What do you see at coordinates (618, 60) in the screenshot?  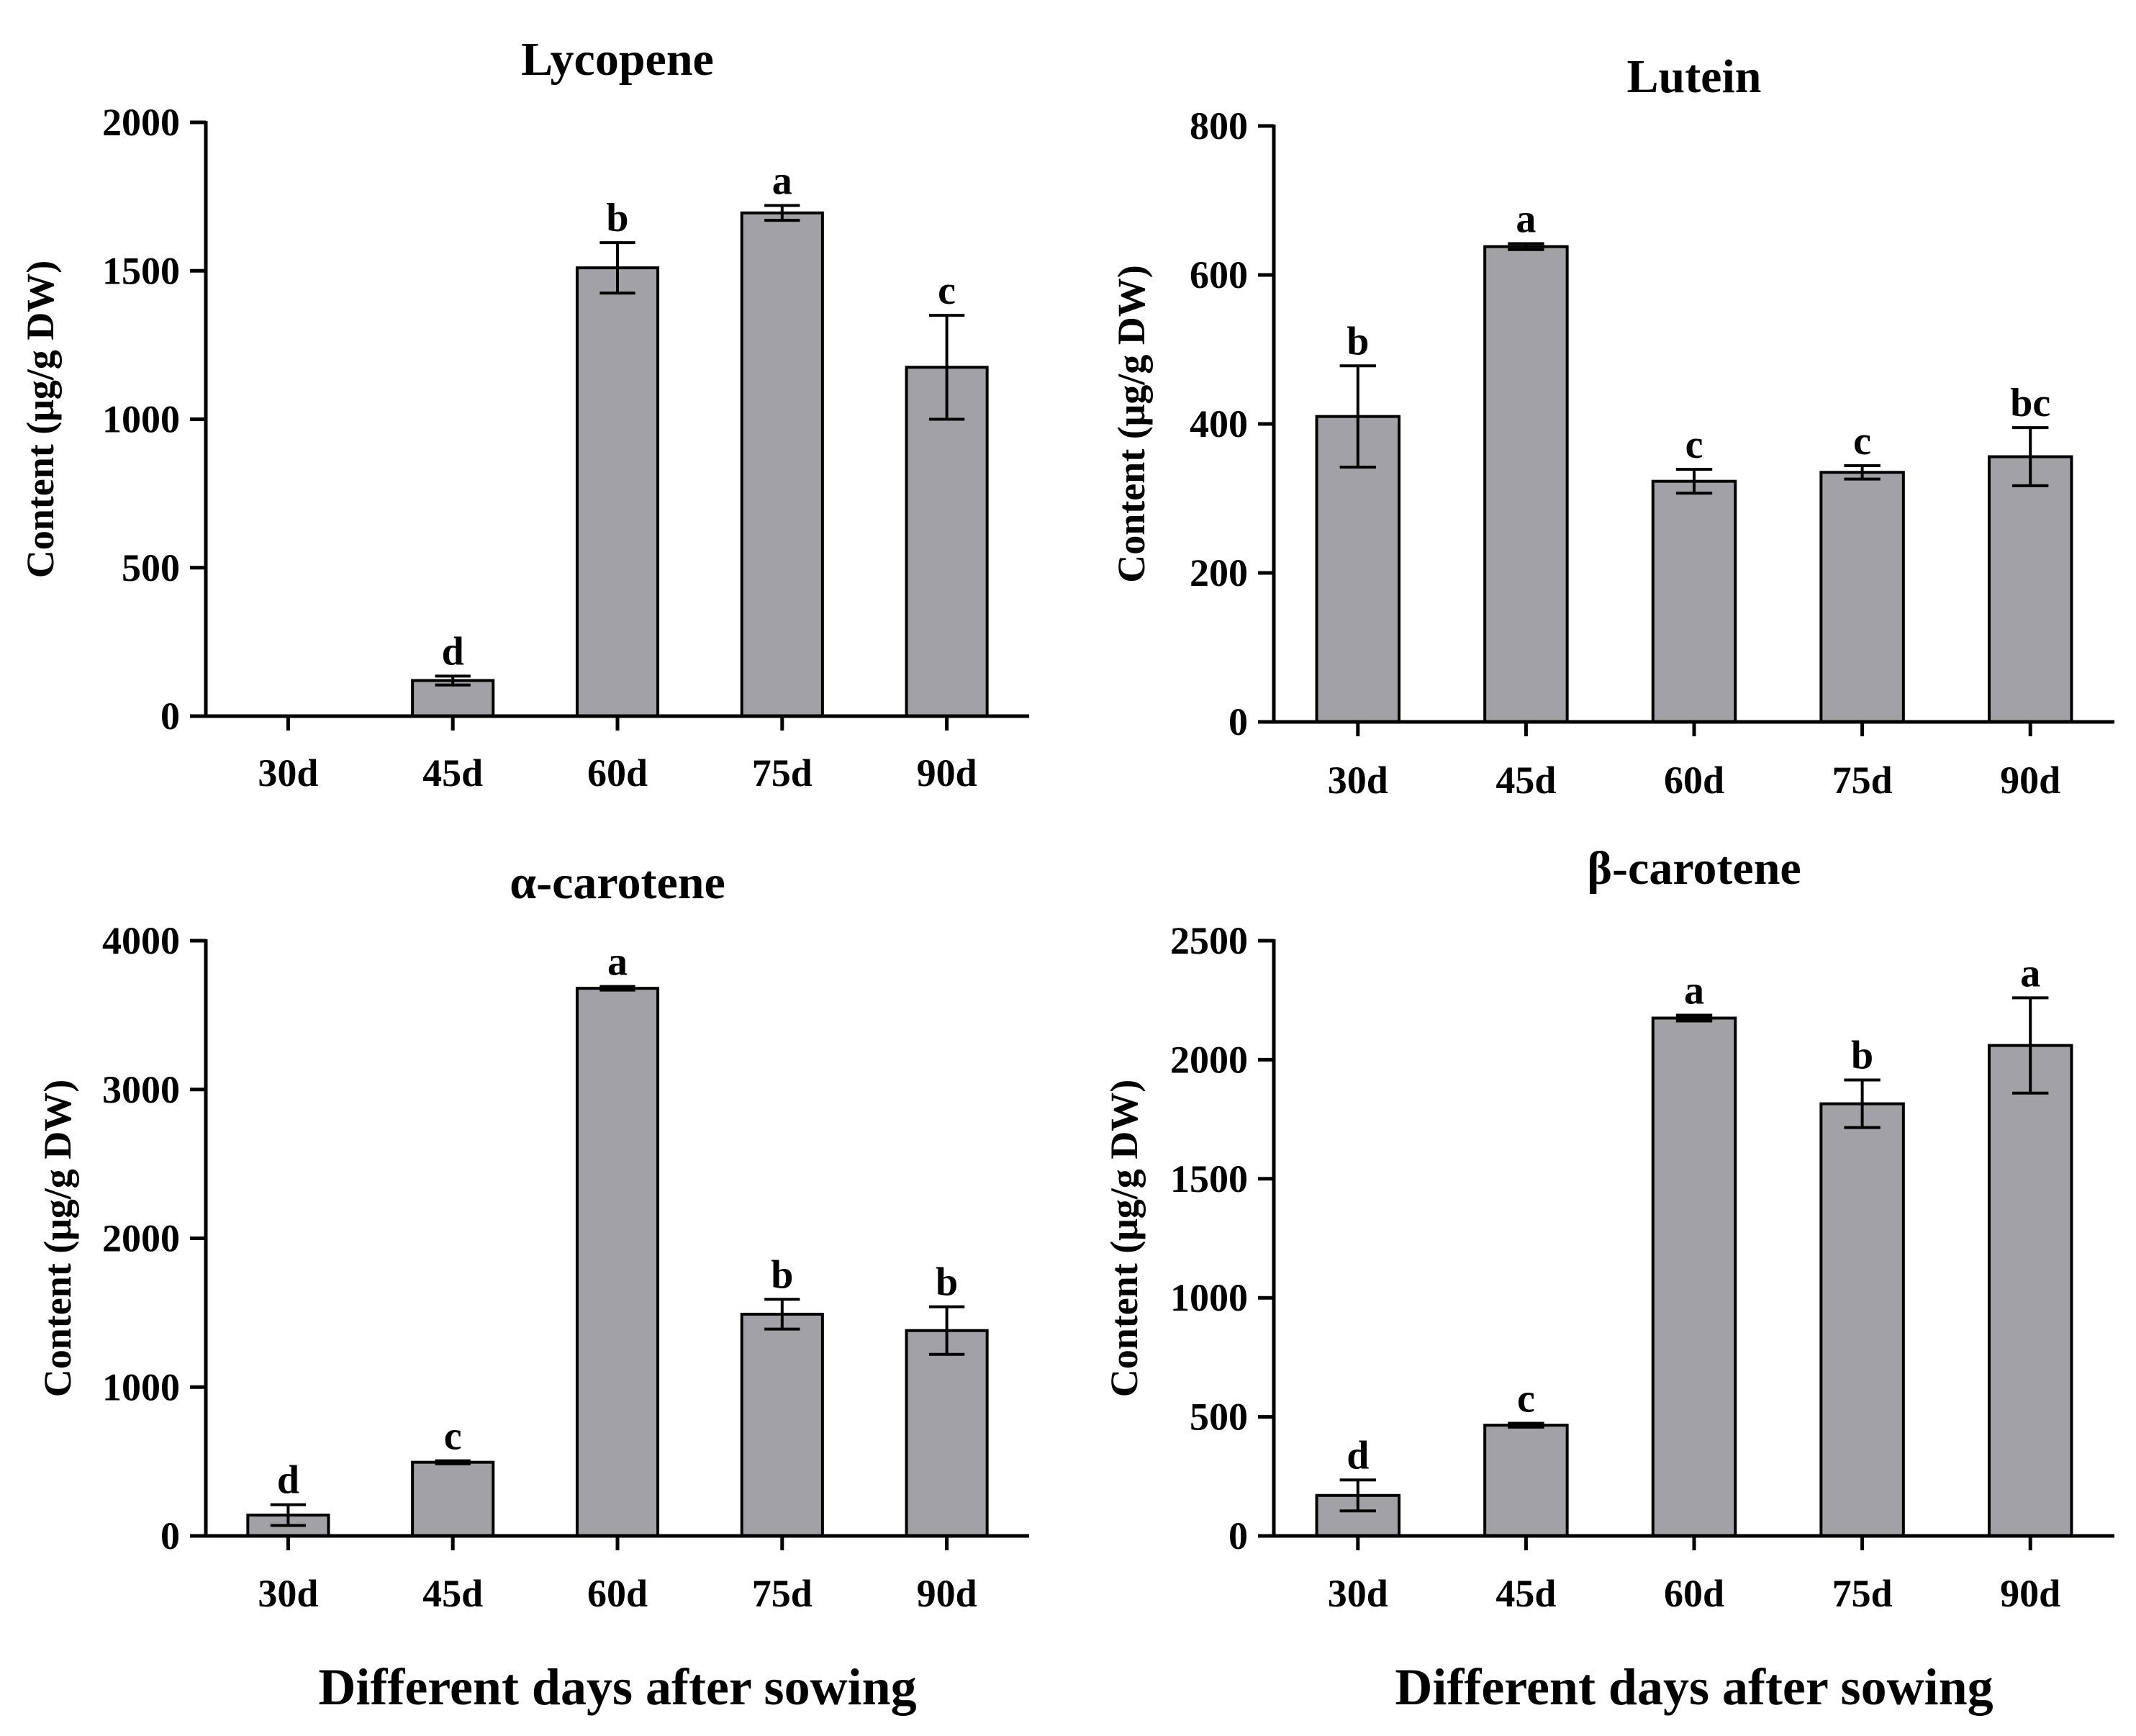 I see `chart-title: Lycopene` at bounding box center [618, 60].